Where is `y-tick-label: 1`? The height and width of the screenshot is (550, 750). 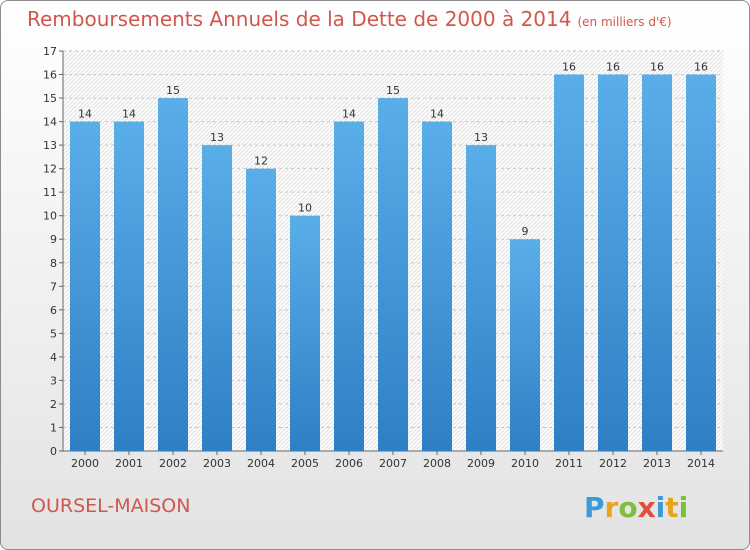 y-tick-label: 1 is located at coordinates (53, 427).